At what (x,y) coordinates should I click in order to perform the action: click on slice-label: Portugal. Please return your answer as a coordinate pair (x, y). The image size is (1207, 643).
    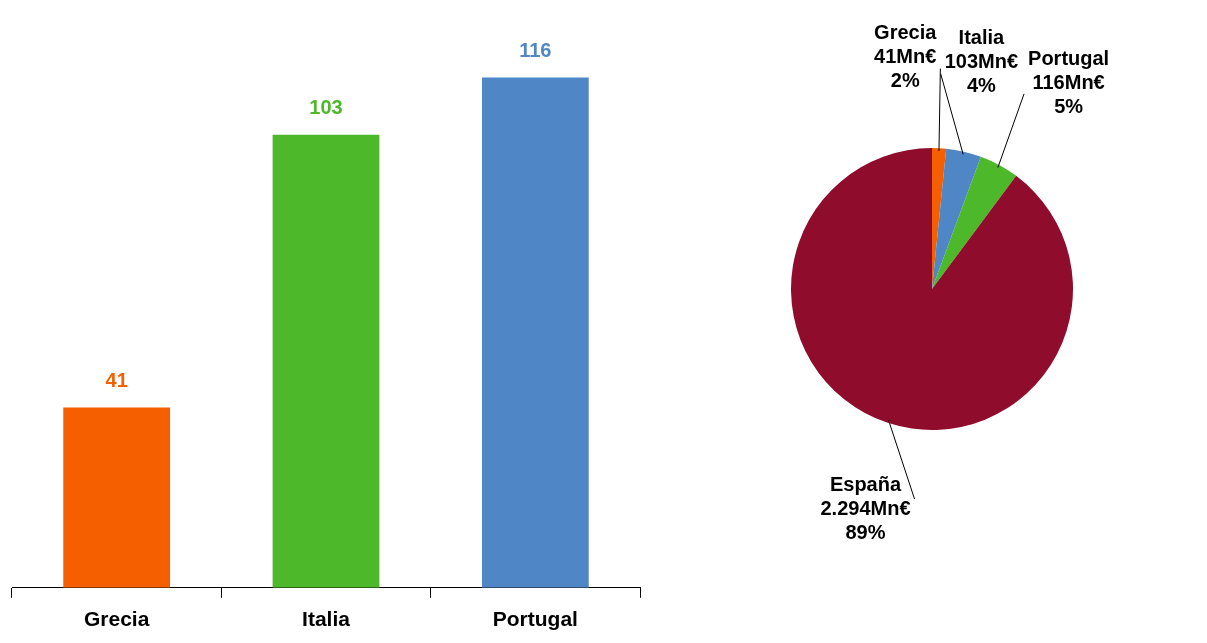
    Looking at the image, I should click on (1069, 57).